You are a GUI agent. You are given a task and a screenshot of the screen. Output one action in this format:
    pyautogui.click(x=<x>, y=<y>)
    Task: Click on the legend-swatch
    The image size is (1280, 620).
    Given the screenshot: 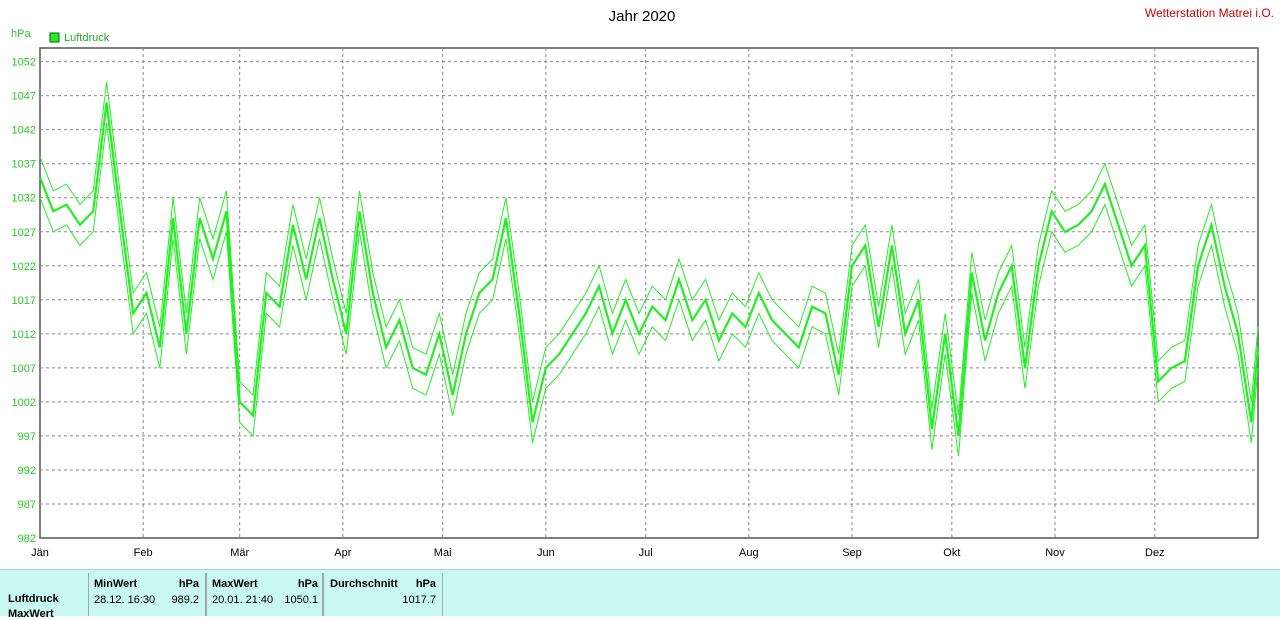 What is the action you would take?
    pyautogui.click(x=54, y=37)
    